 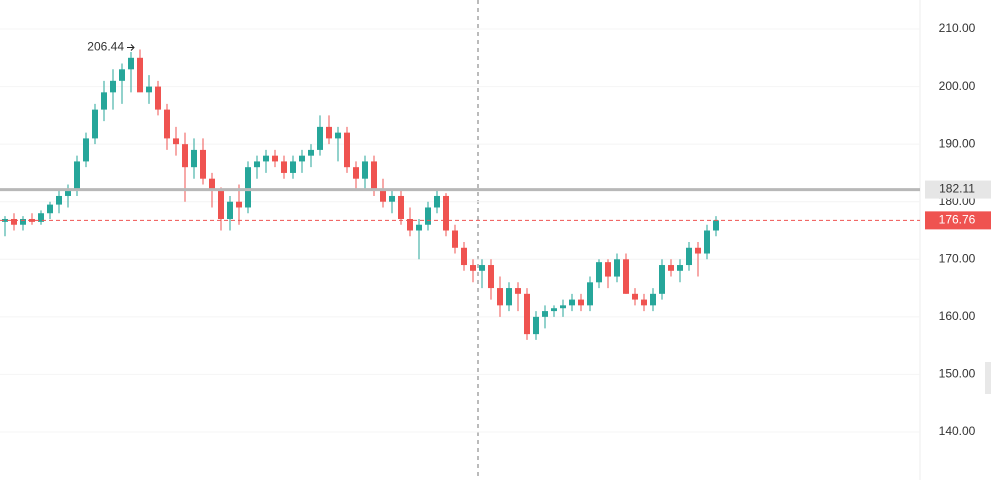 I want to click on horizontal-line-label-box, so click(x=958, y=189).